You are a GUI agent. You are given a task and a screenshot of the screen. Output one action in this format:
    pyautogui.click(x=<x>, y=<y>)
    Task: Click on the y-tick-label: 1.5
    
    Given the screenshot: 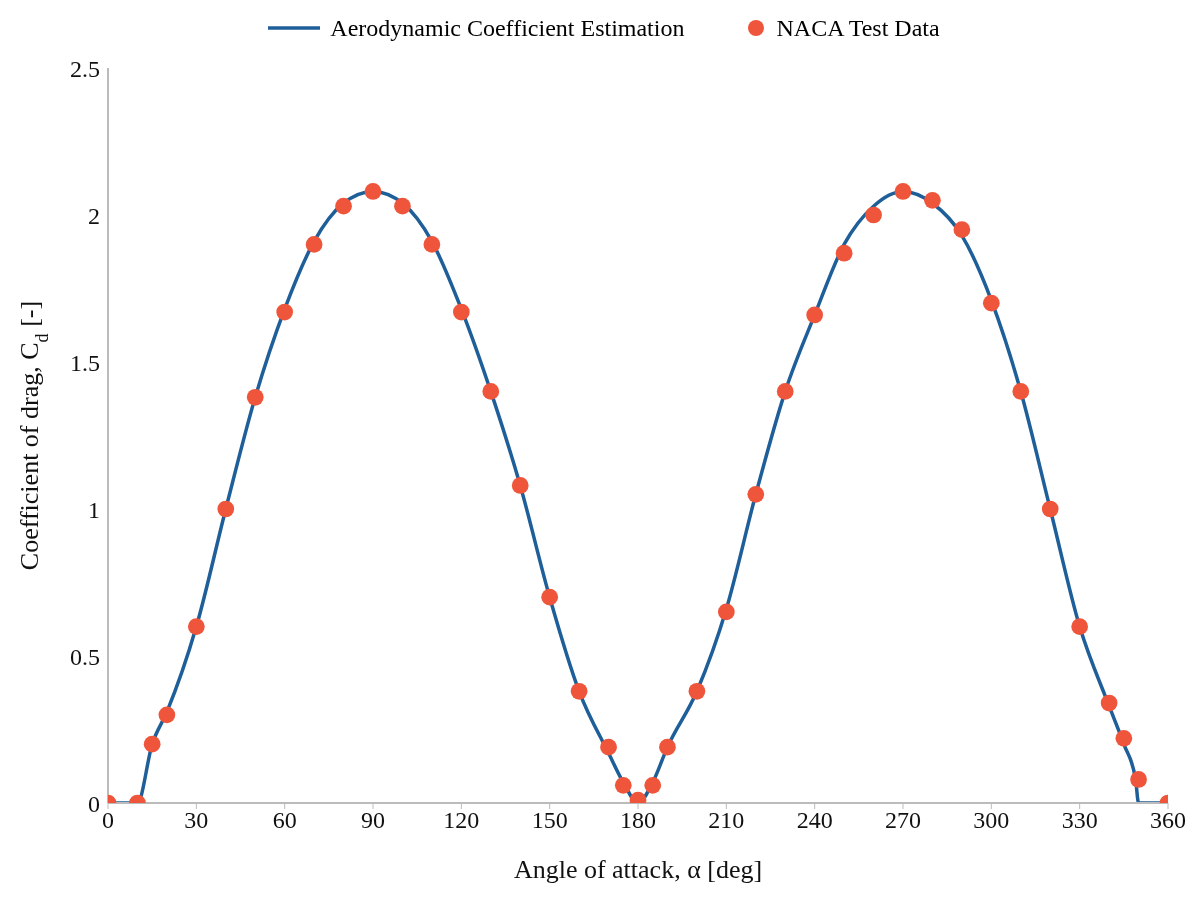 What is the action you would take?
    pyautogui.click(x=85, y=362)
    